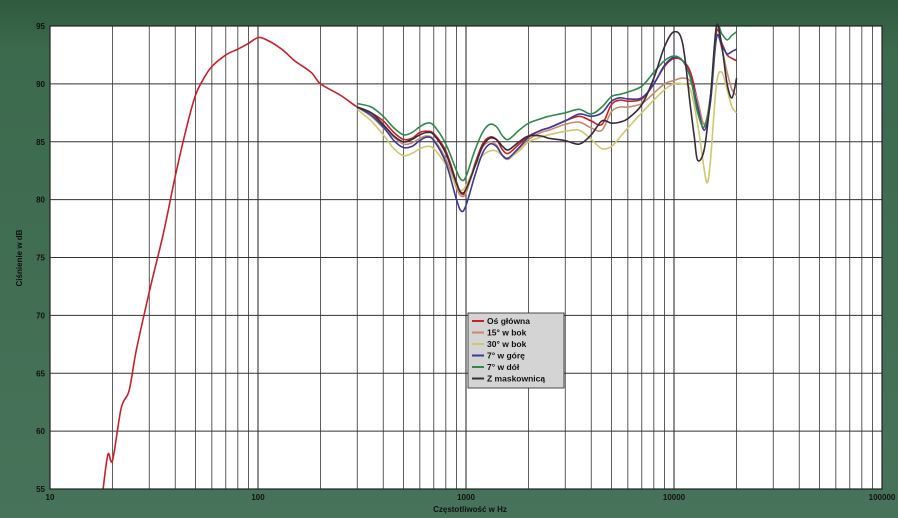  Describe the element at coordinates (50, 497) in the screenshot. I see `x-tick-label: 10` at that location.